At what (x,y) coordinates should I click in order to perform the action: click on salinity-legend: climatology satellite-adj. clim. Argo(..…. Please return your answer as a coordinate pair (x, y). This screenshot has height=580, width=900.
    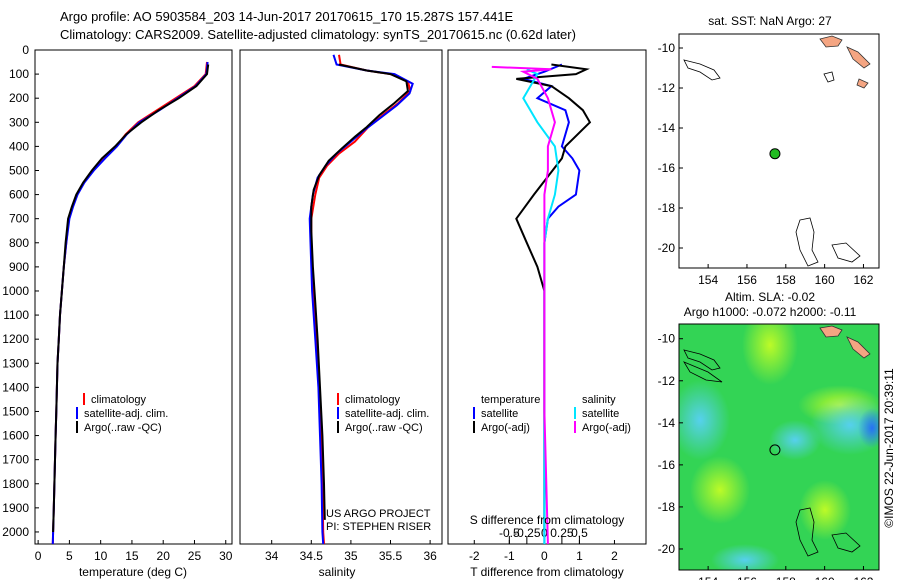
    Looking at the image, I should click on (383, 413).